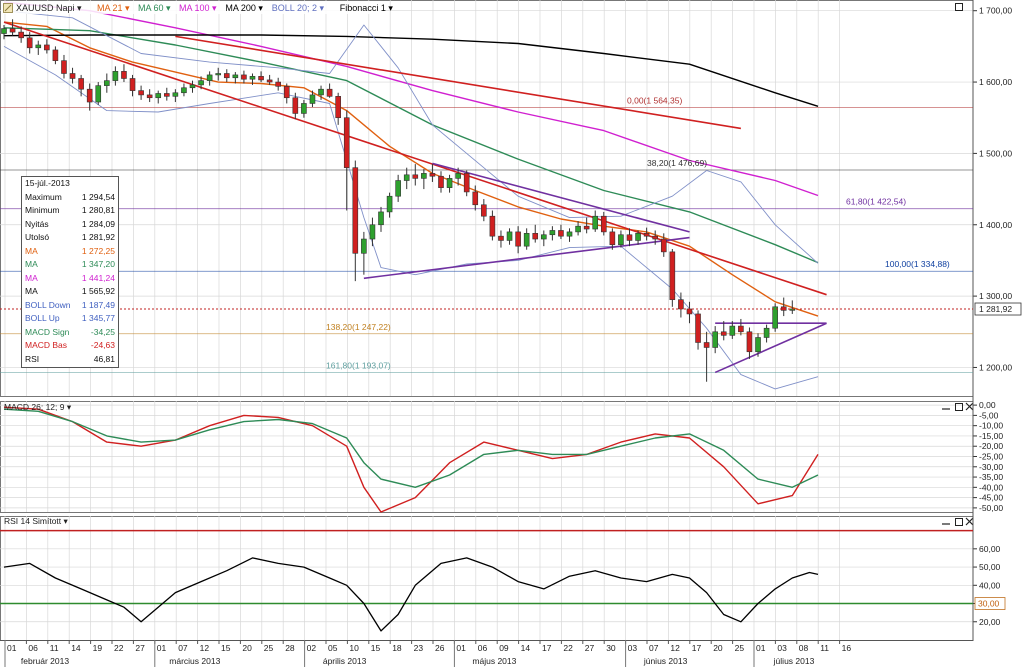  I want to click on y-tick-label: -5,00, so click(989, 415).